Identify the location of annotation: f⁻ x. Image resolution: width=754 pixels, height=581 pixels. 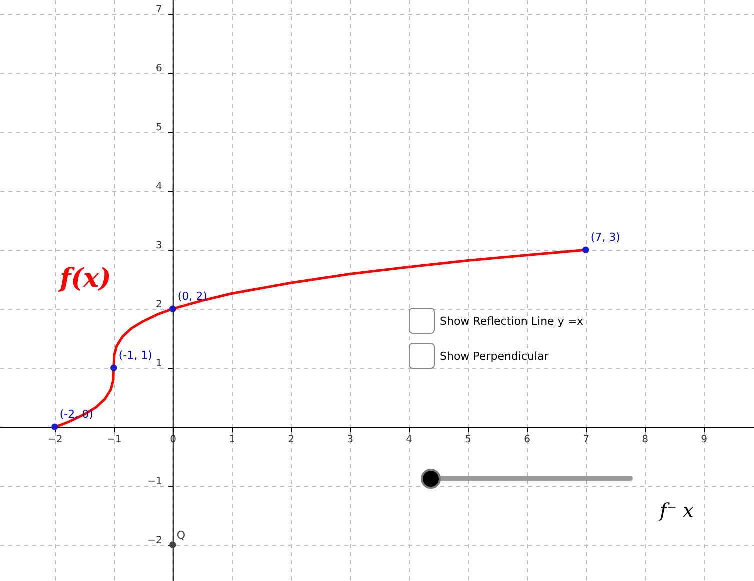
(677, 511).